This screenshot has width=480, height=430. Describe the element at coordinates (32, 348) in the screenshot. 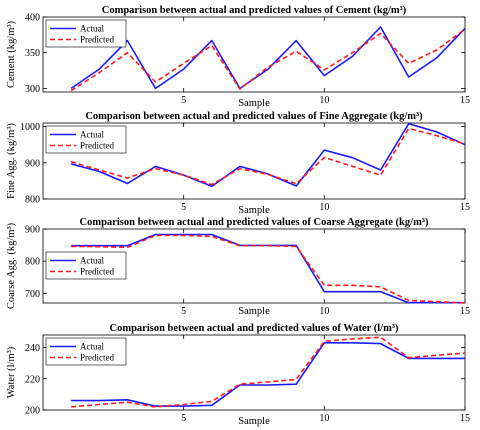

I see `y-tick-label: 240` at that location.